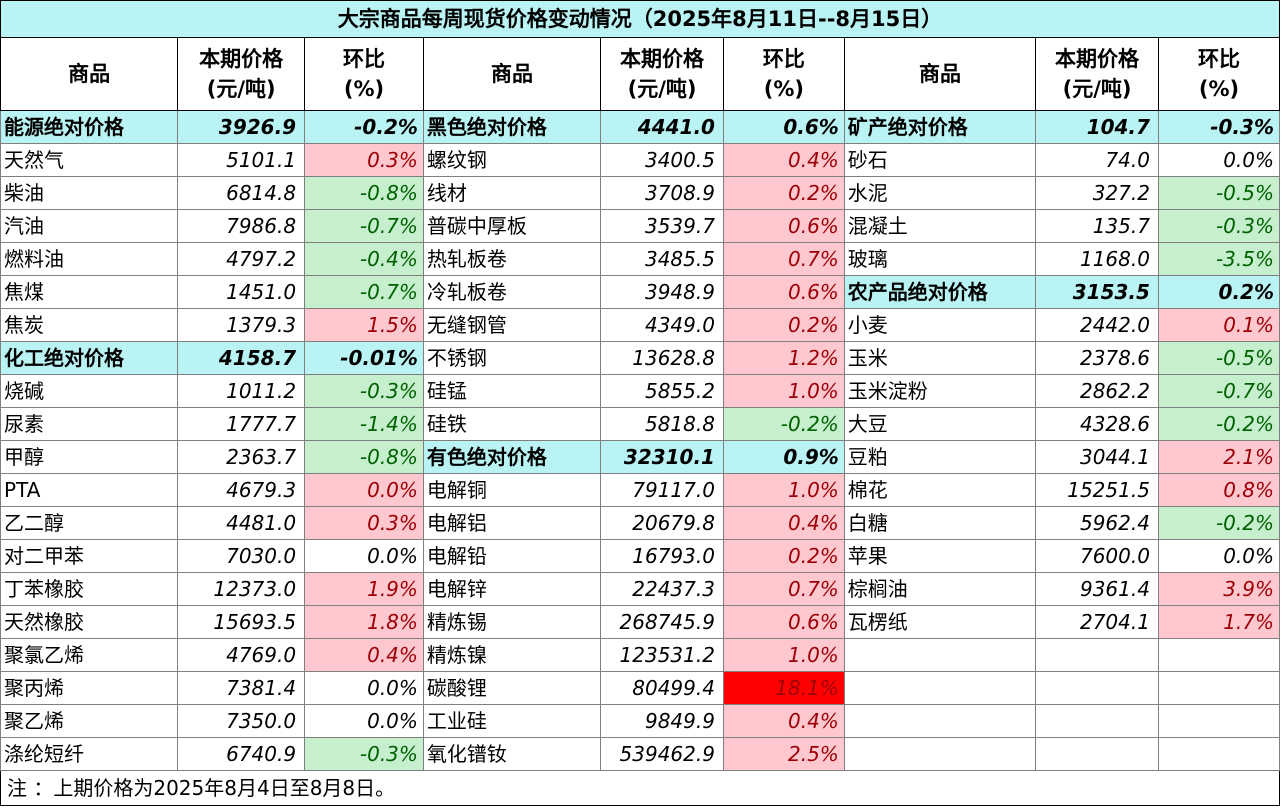  What do you see at coordinates (241, 127) in the screenshot?
I see `price-cell: 3926.9` at bounding box center [241, 127].